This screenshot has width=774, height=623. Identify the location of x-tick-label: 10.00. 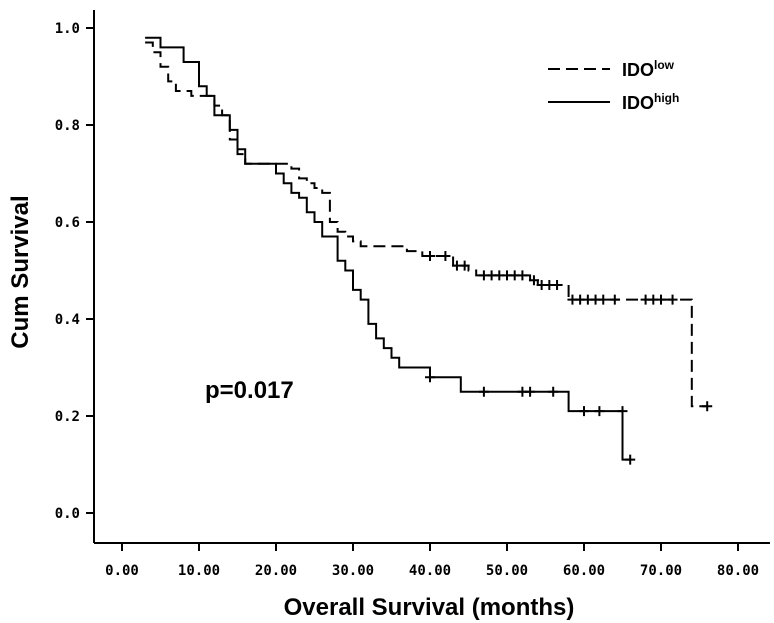
(199, 571).